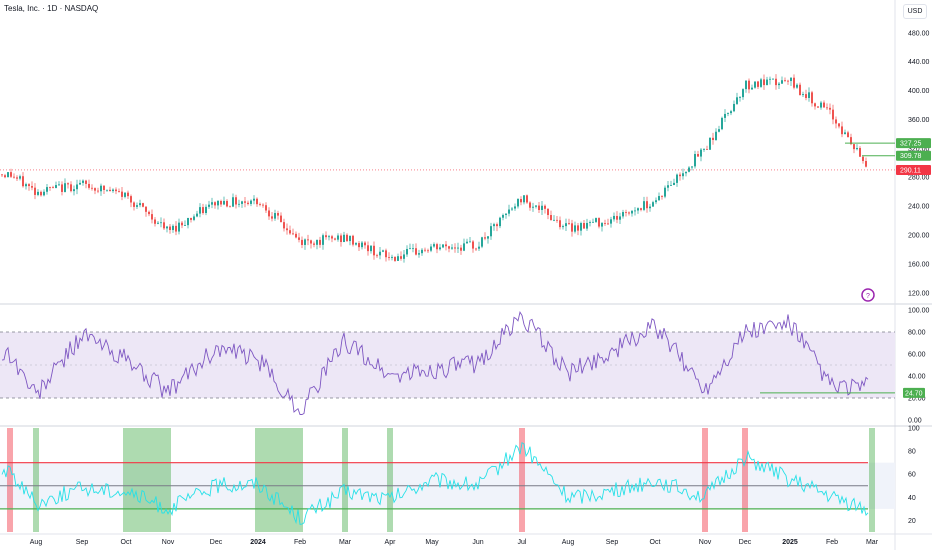  What do you see at coordinates (391, 542) in the screenshot?
I see `time-tick-label: Apr` at bounding box center [391, 542].